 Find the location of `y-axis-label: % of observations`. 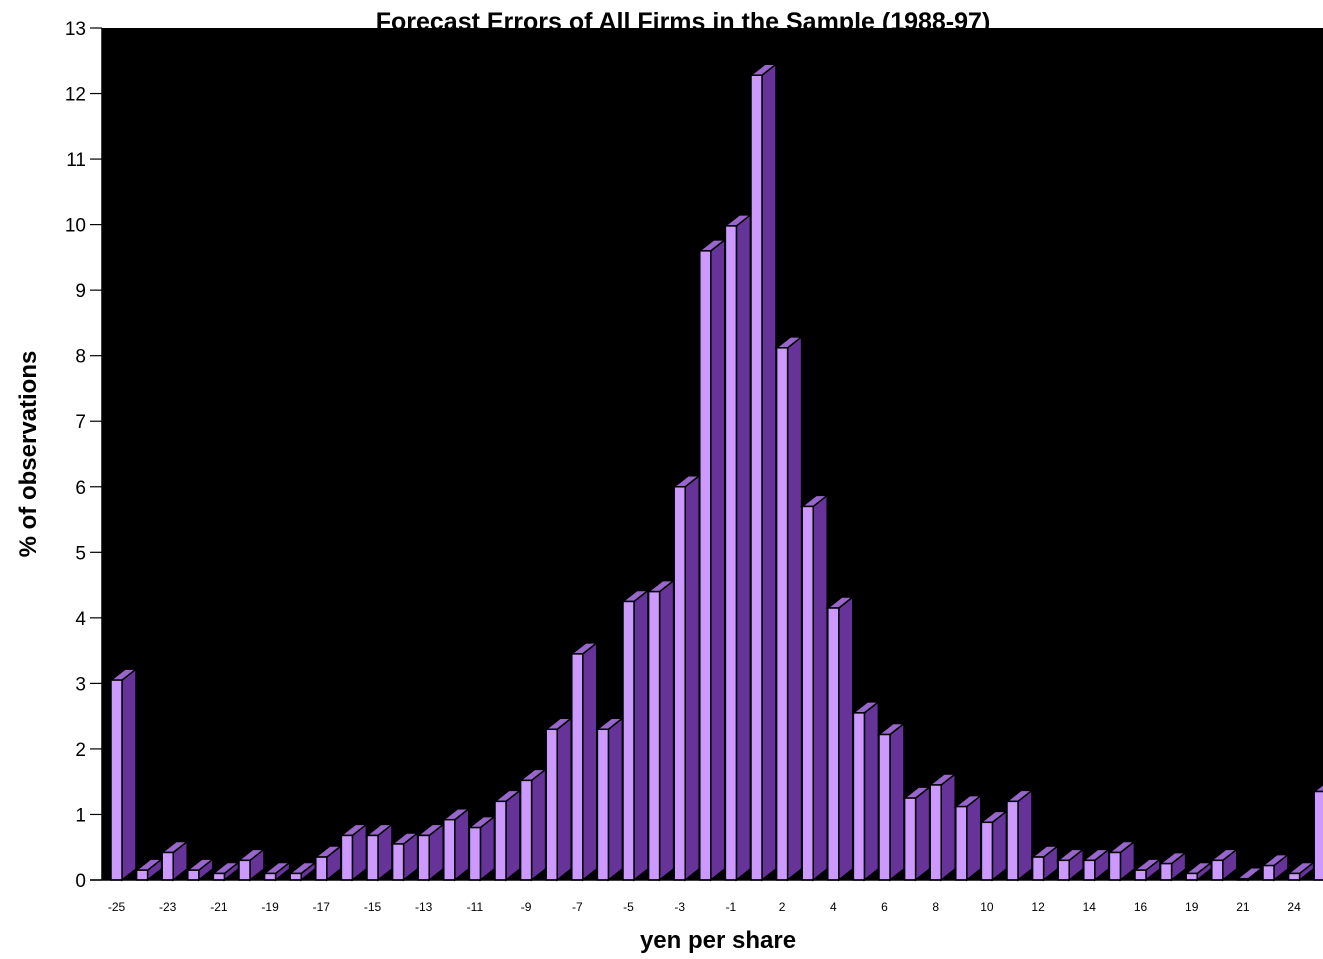

y-axis-label: % of observations is located at coordinates (28, 454).